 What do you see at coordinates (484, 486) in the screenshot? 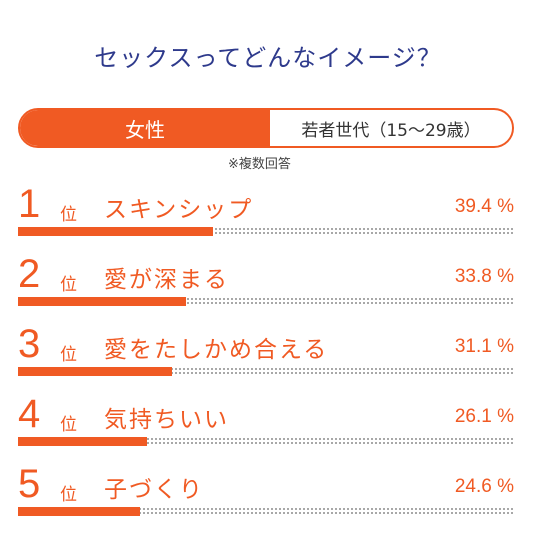
I see `value-label: 24.6 %` at bounding box center [484, 486].